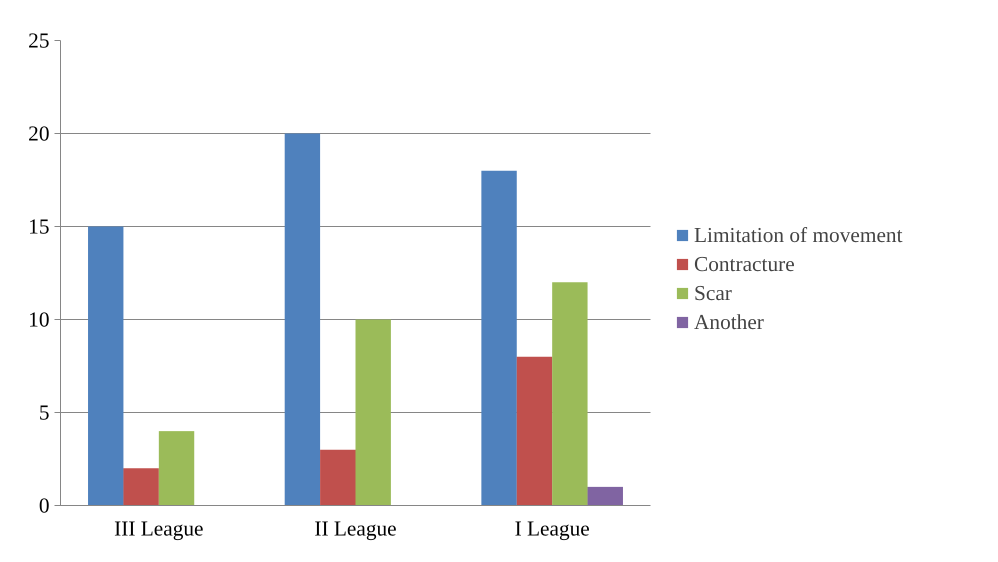  What do you see at coordinates (39, 134) in the screenshot?
I see `y-tick-label: 20` at bounding box center [39, 134].